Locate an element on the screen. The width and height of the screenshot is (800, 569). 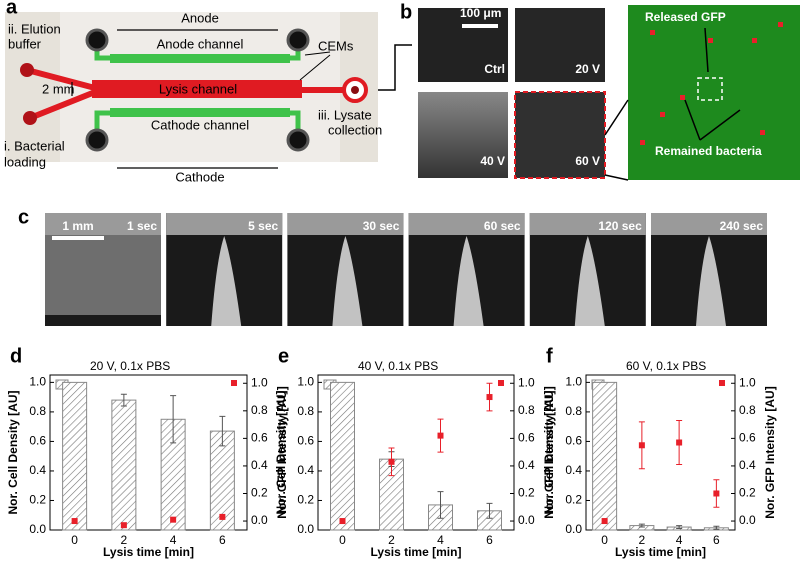
time-label: 5 sec is located at coordinates (263, 226).